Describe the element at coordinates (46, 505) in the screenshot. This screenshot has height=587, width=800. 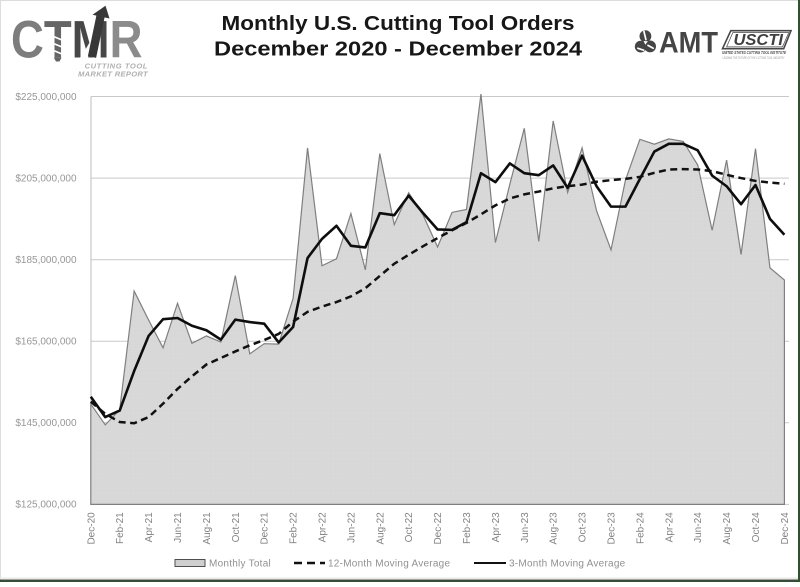
I see `svg-text: $125,000,000` at that location.